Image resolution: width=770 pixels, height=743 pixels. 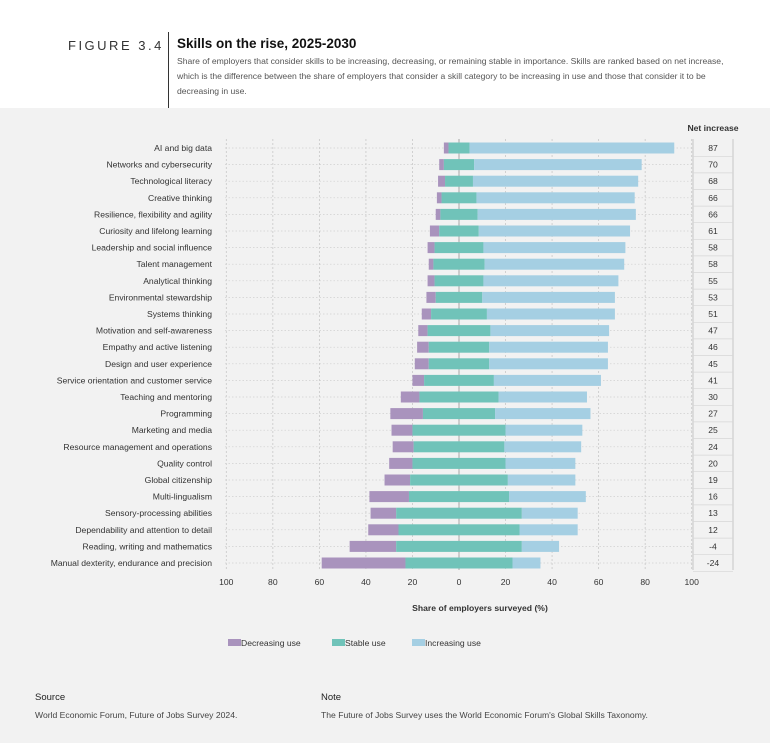 I want to click on x-tick-label: 60, so click(x=599, y=582).